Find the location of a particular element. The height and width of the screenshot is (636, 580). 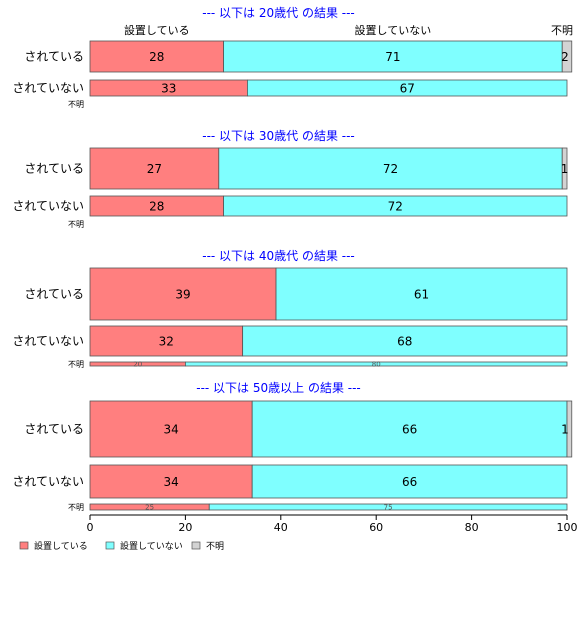

data-label: 68 is located at coordinates (404, 342).